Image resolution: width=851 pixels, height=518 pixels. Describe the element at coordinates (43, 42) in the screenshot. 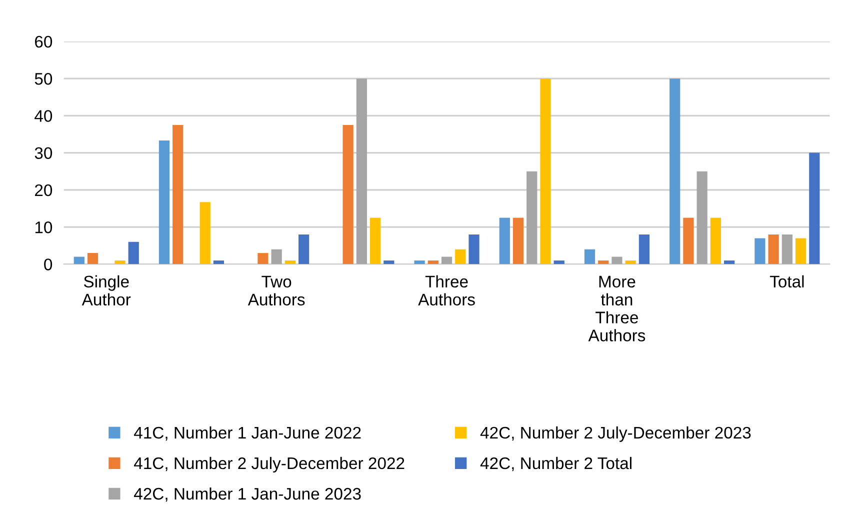

I see `y-tick-label: 60` at that location.